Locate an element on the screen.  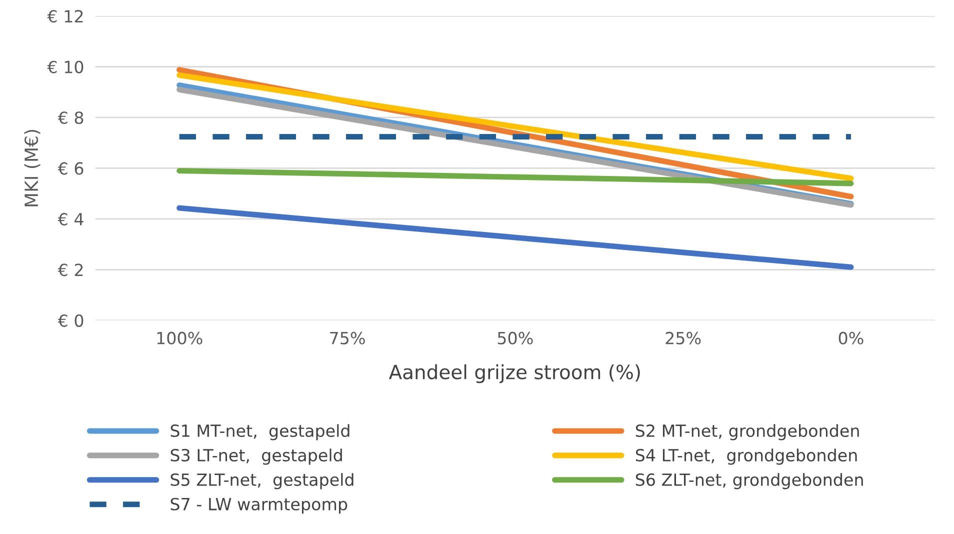
legend-label: S1 MT-net, gestapeld is located at coordinates (260, 432).